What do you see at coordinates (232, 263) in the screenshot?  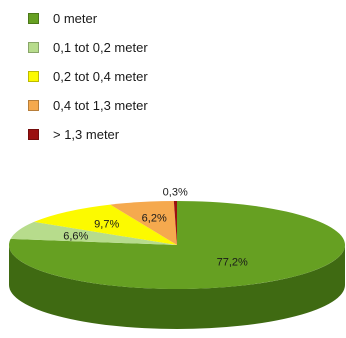 I see `slice-label-0-meter: 77,2%` at bounding box center [232, 263].